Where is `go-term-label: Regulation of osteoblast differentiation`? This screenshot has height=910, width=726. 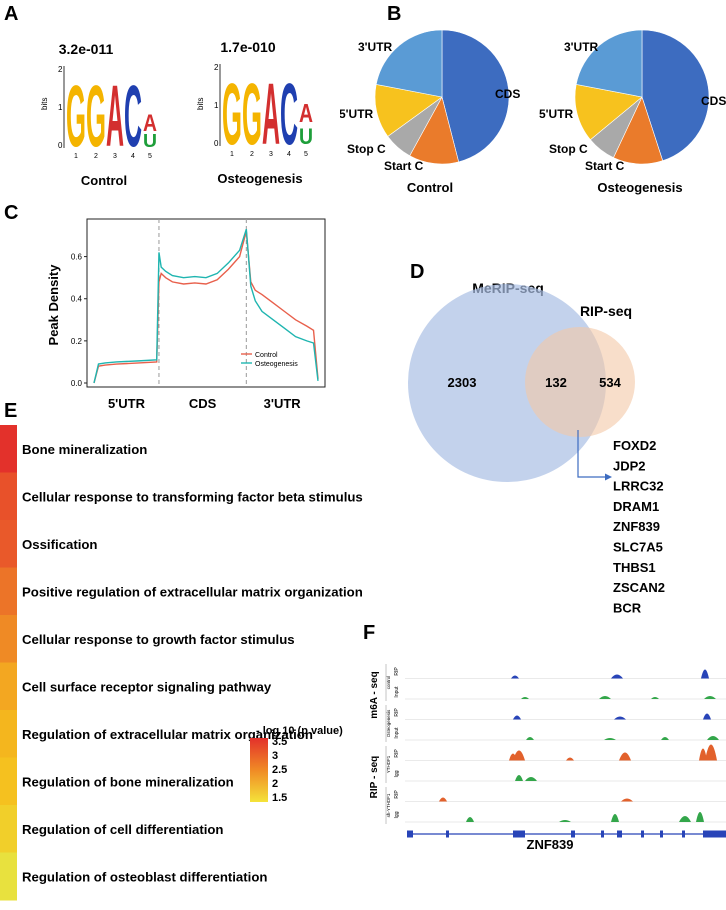
go-term-label: Regulation of osteoblast differentiation is located at coordinates (144, 876).